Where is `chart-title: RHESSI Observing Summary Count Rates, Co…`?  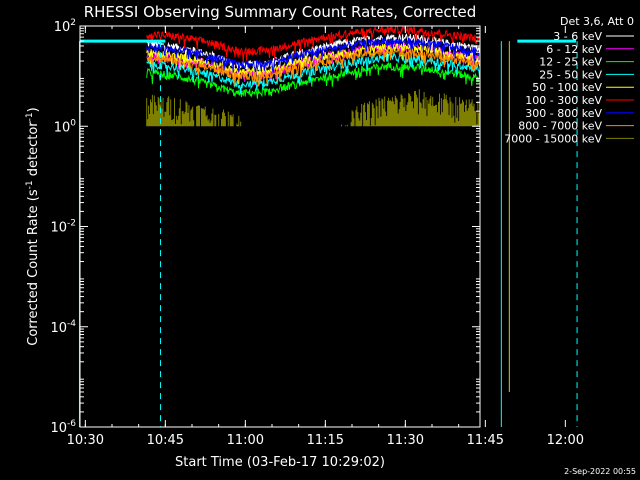
chart-title: RHESSI Observing Summary Count Rates, Co… is located at coordinates (280, 12).